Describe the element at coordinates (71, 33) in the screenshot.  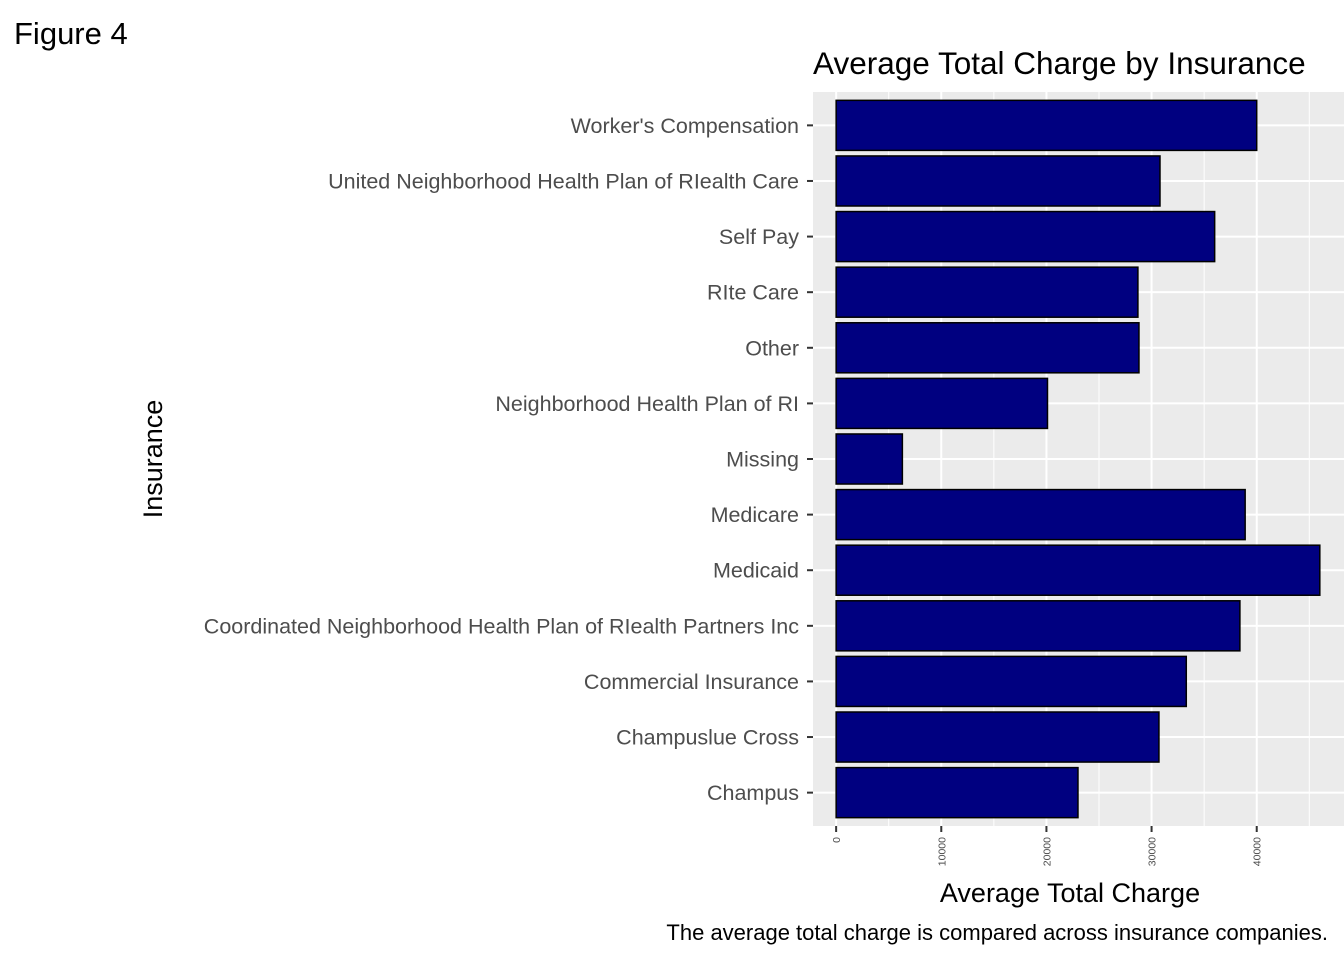
I see `figure-label: Figure 4` at that location.